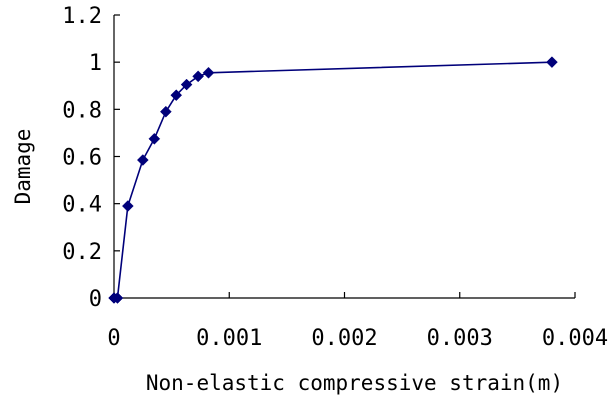  I want to click on y-ticks: 0 0.2 0.4 0.6 0.8 1 1.2, so click(91, 158).